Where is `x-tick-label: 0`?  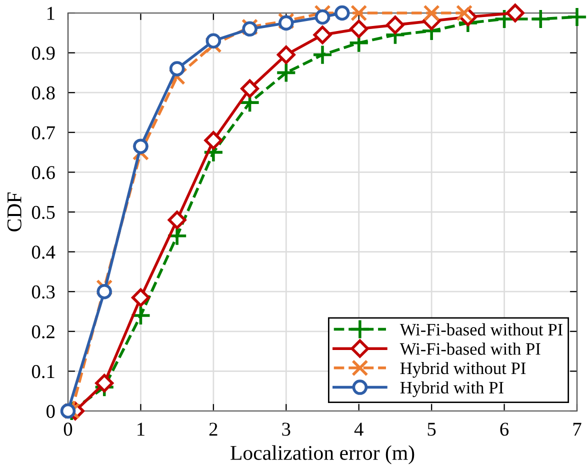
x-tick-label: 0 is located at coordinates (68, 429).